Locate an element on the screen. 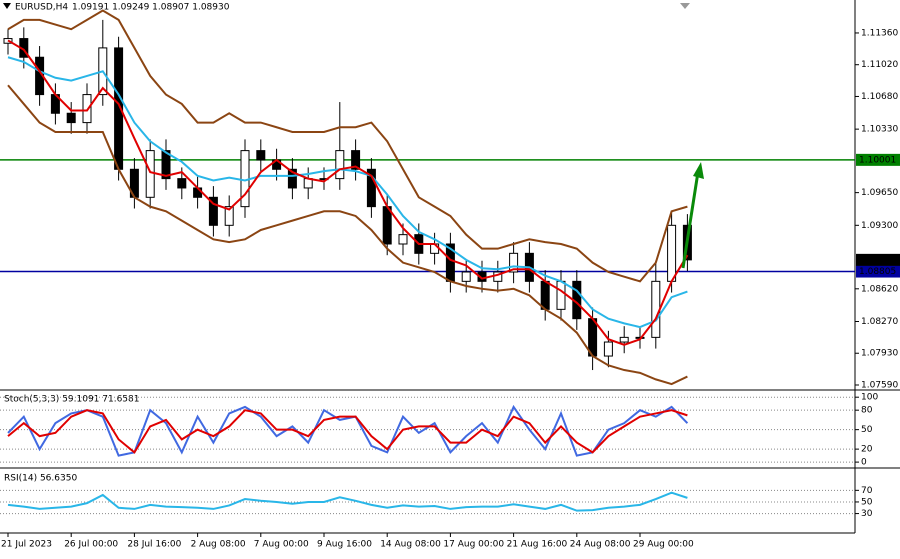  level-label: 1.10001 is located at coordinates (877, 160).